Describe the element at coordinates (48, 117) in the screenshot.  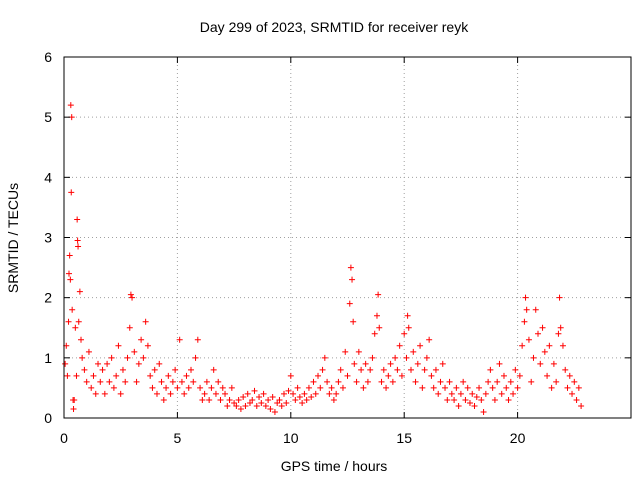
I see `y-tick-label: 5` at that location.